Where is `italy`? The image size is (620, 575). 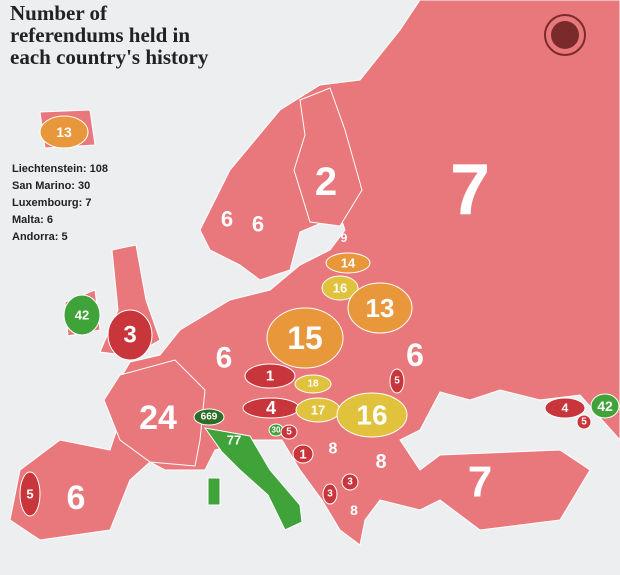 italy is located at coordinates (253, 479).